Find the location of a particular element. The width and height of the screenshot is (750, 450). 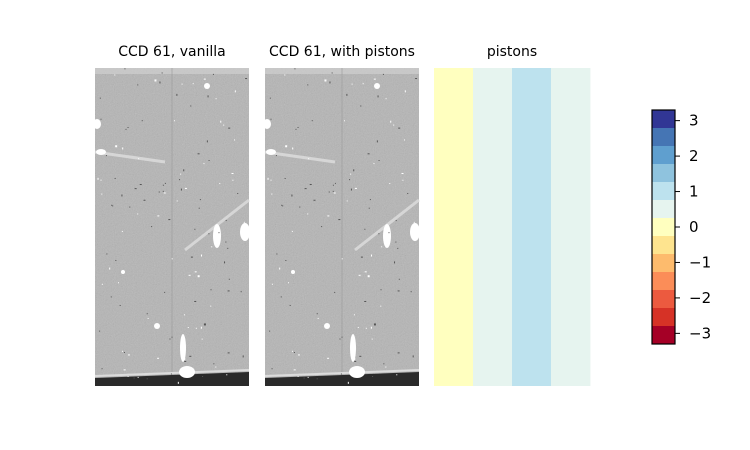

colorbar-tick-label: −1 is located at coordinates (700, 262).